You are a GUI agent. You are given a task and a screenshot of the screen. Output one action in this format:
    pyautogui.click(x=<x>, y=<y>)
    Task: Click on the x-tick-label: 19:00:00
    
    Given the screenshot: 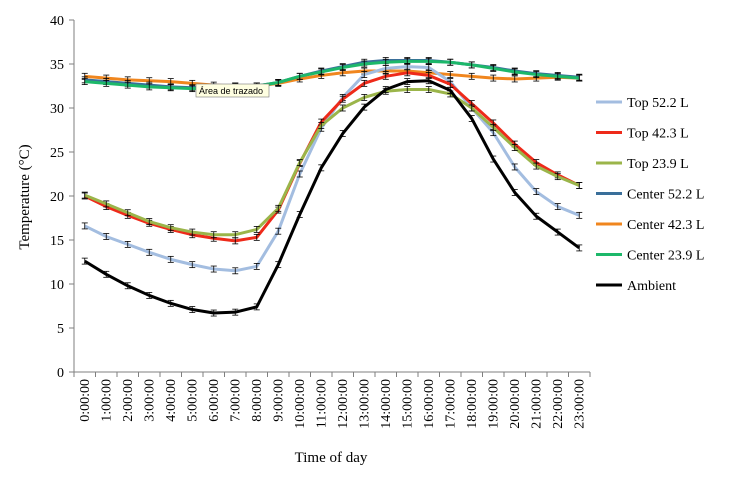 What is the action you would take?
    pyautogui.click(x=493, y=404)
    